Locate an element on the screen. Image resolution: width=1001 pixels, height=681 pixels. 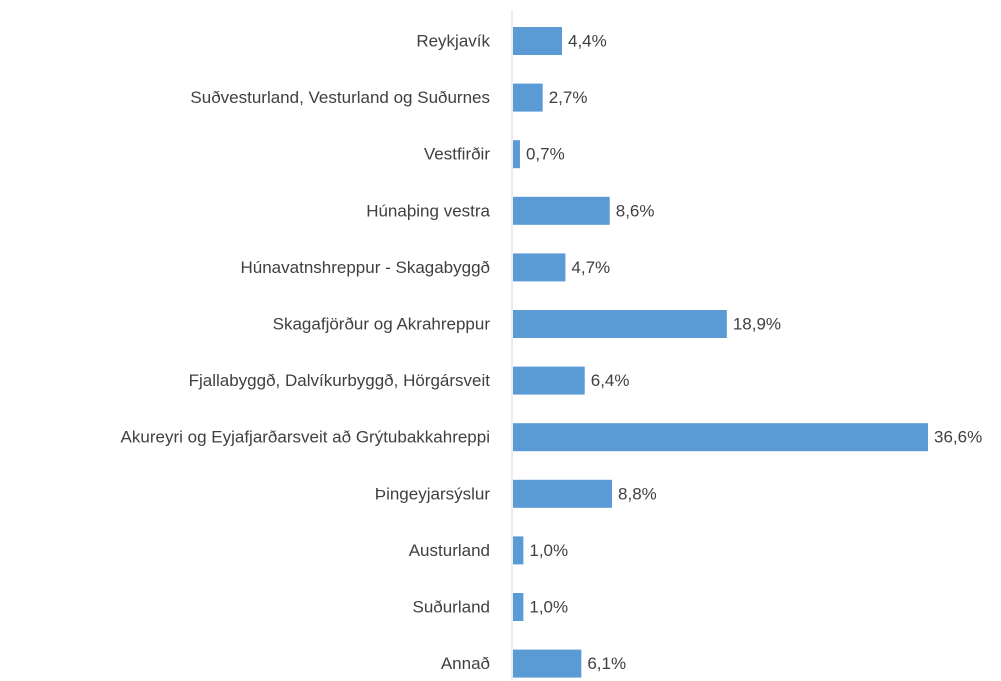
category-label: Húnavatnshreppur - Skagabyggð is located at coordinates (366, 267).